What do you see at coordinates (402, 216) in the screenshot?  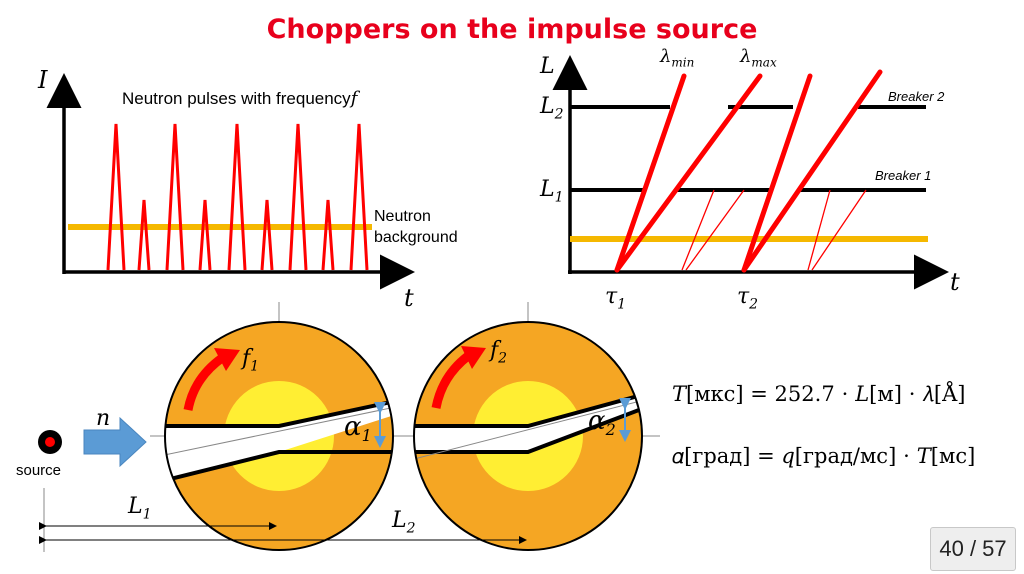 I see `background-label-line1: Neutron` at bounding box center [402, 216].